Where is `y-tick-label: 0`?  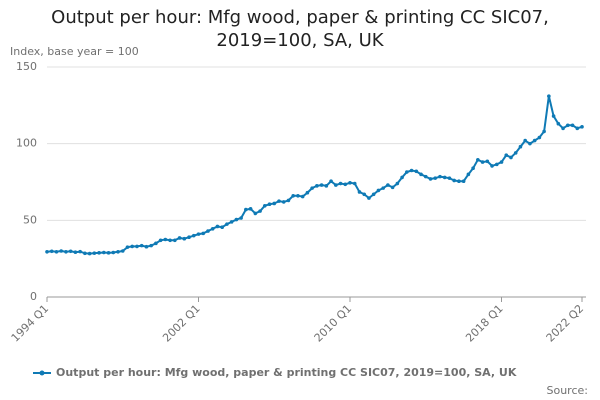 y-tick-label: 0 is located at coordinates (33, 296).